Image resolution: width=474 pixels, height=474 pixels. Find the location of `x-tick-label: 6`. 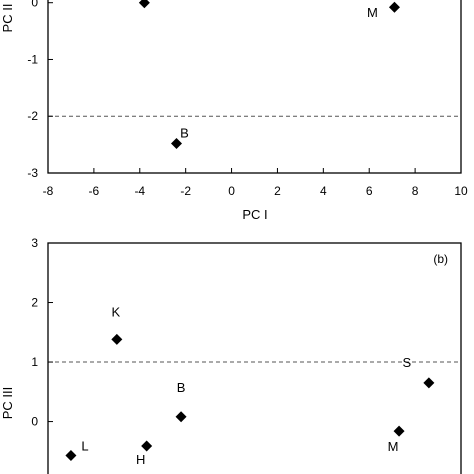

x-tick-label: 6 is located at coordinates (369, 191).